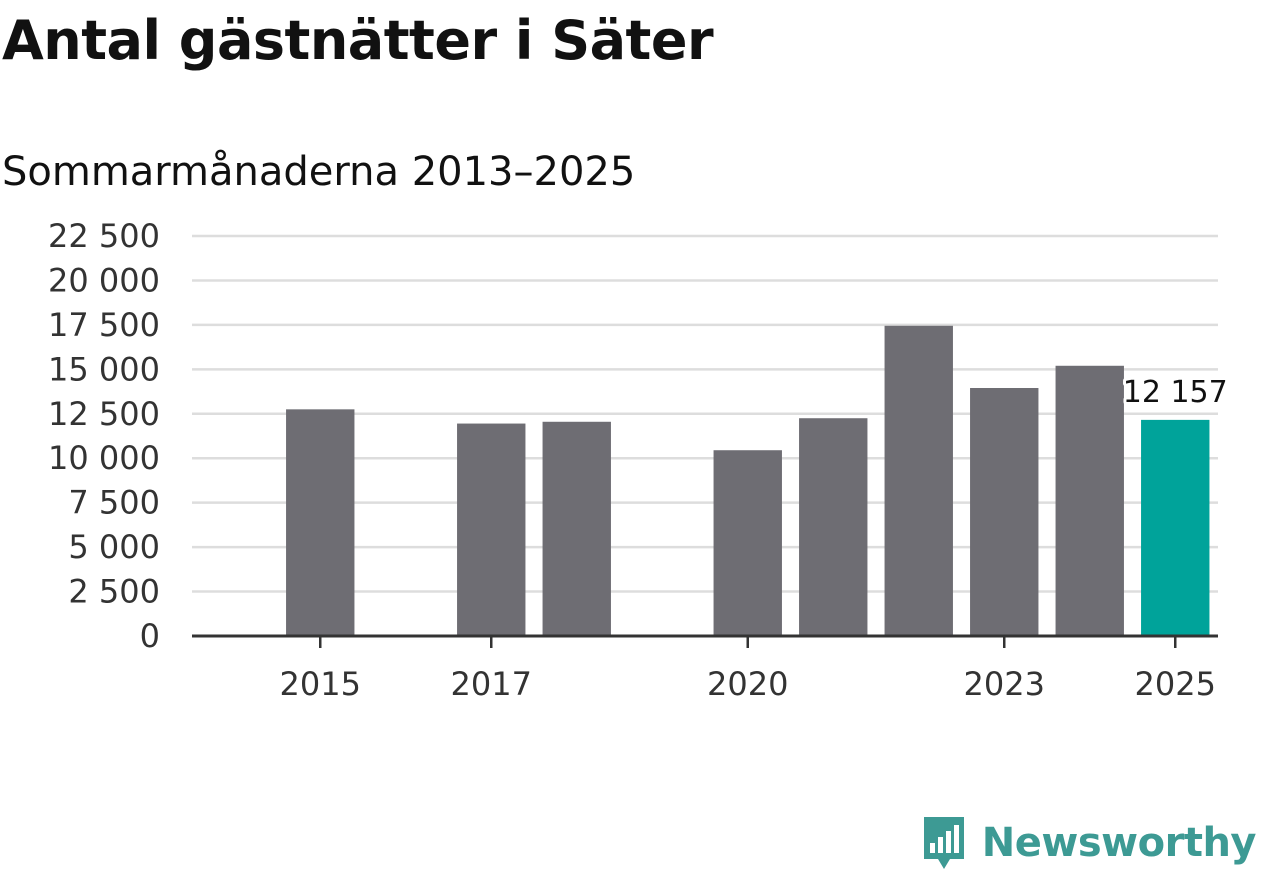 The height and width of the screenshot is (879, 1262). Describe the element at coordinates (104, 325) in the screenshot. I see `y-tick-label: 17 500` at that location.